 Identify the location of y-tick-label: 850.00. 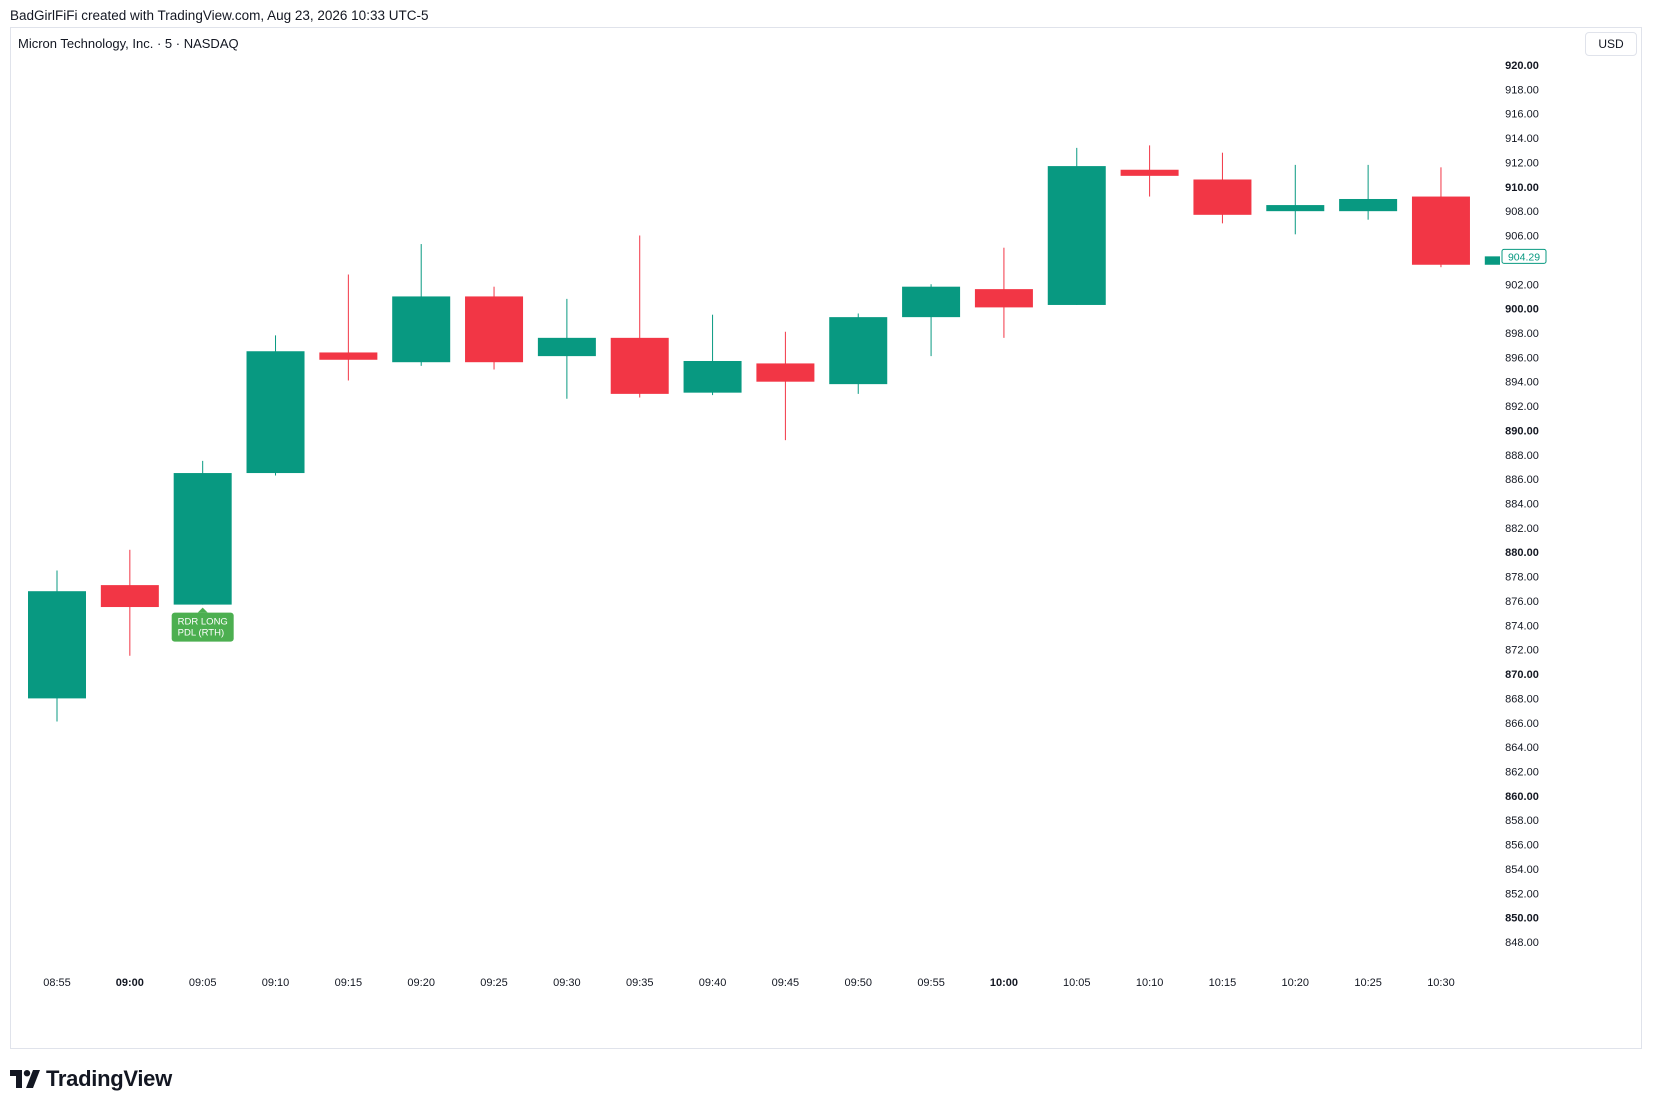
(1522, 919).